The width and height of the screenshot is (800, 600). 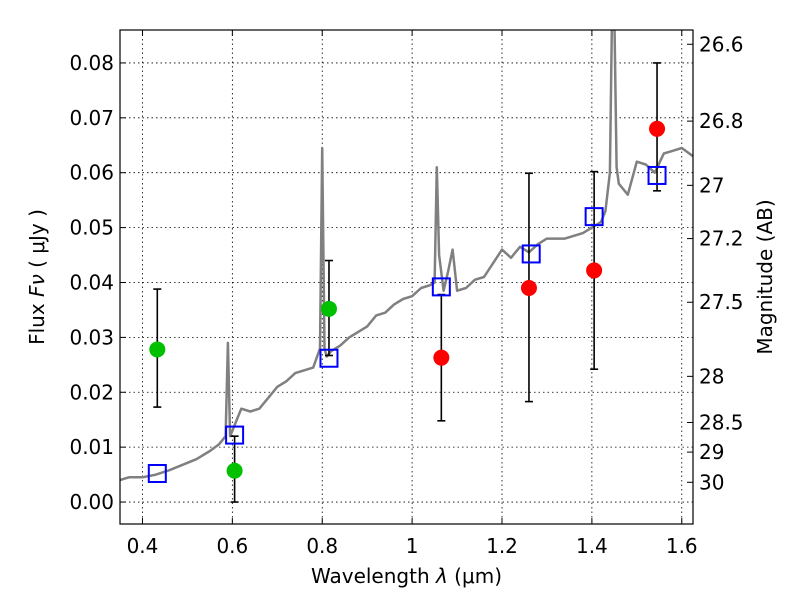 What do you see at coordinates (322, 546) in the screenshot?
I see `x-tick-label: 0.8` at bounding box center [322, 546].